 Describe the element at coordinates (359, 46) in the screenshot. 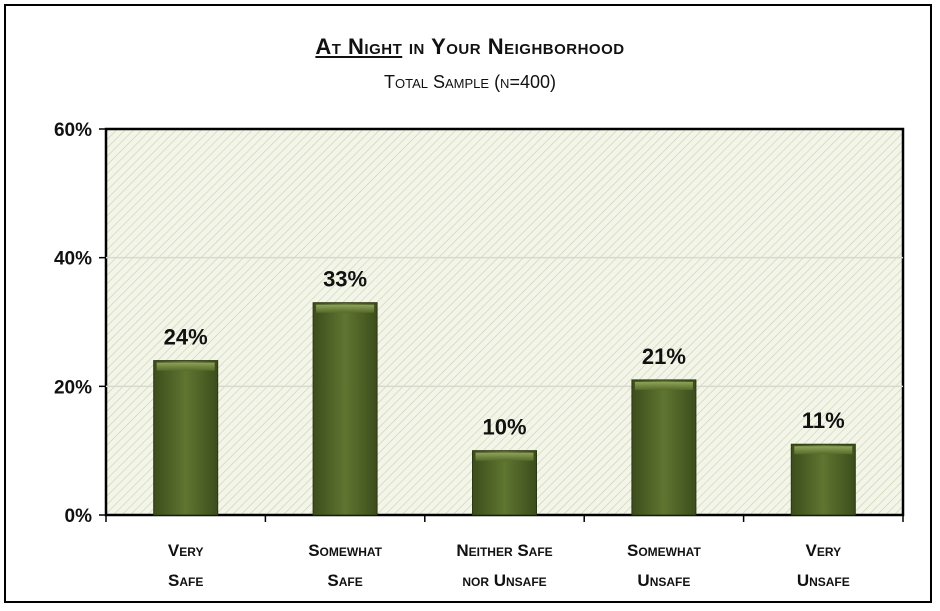

I see `chart-title-underlined: At Night` at that location.